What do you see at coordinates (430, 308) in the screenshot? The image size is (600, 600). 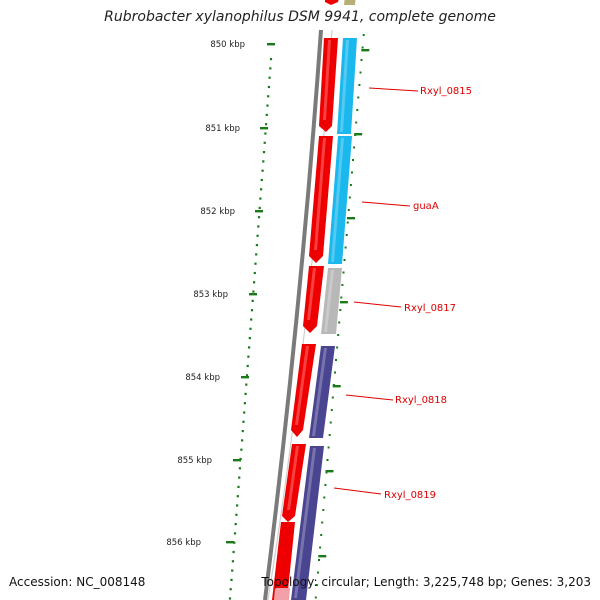 I see `gene-label: Rxyl_0817` at bounding box center [430, 308].